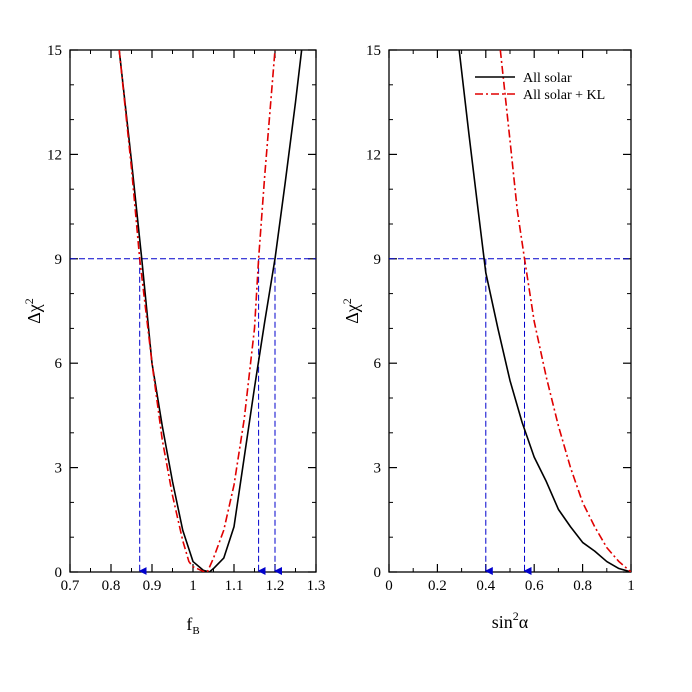  I want to click on right-series-all-solar-kl-line, so click(565, 311).